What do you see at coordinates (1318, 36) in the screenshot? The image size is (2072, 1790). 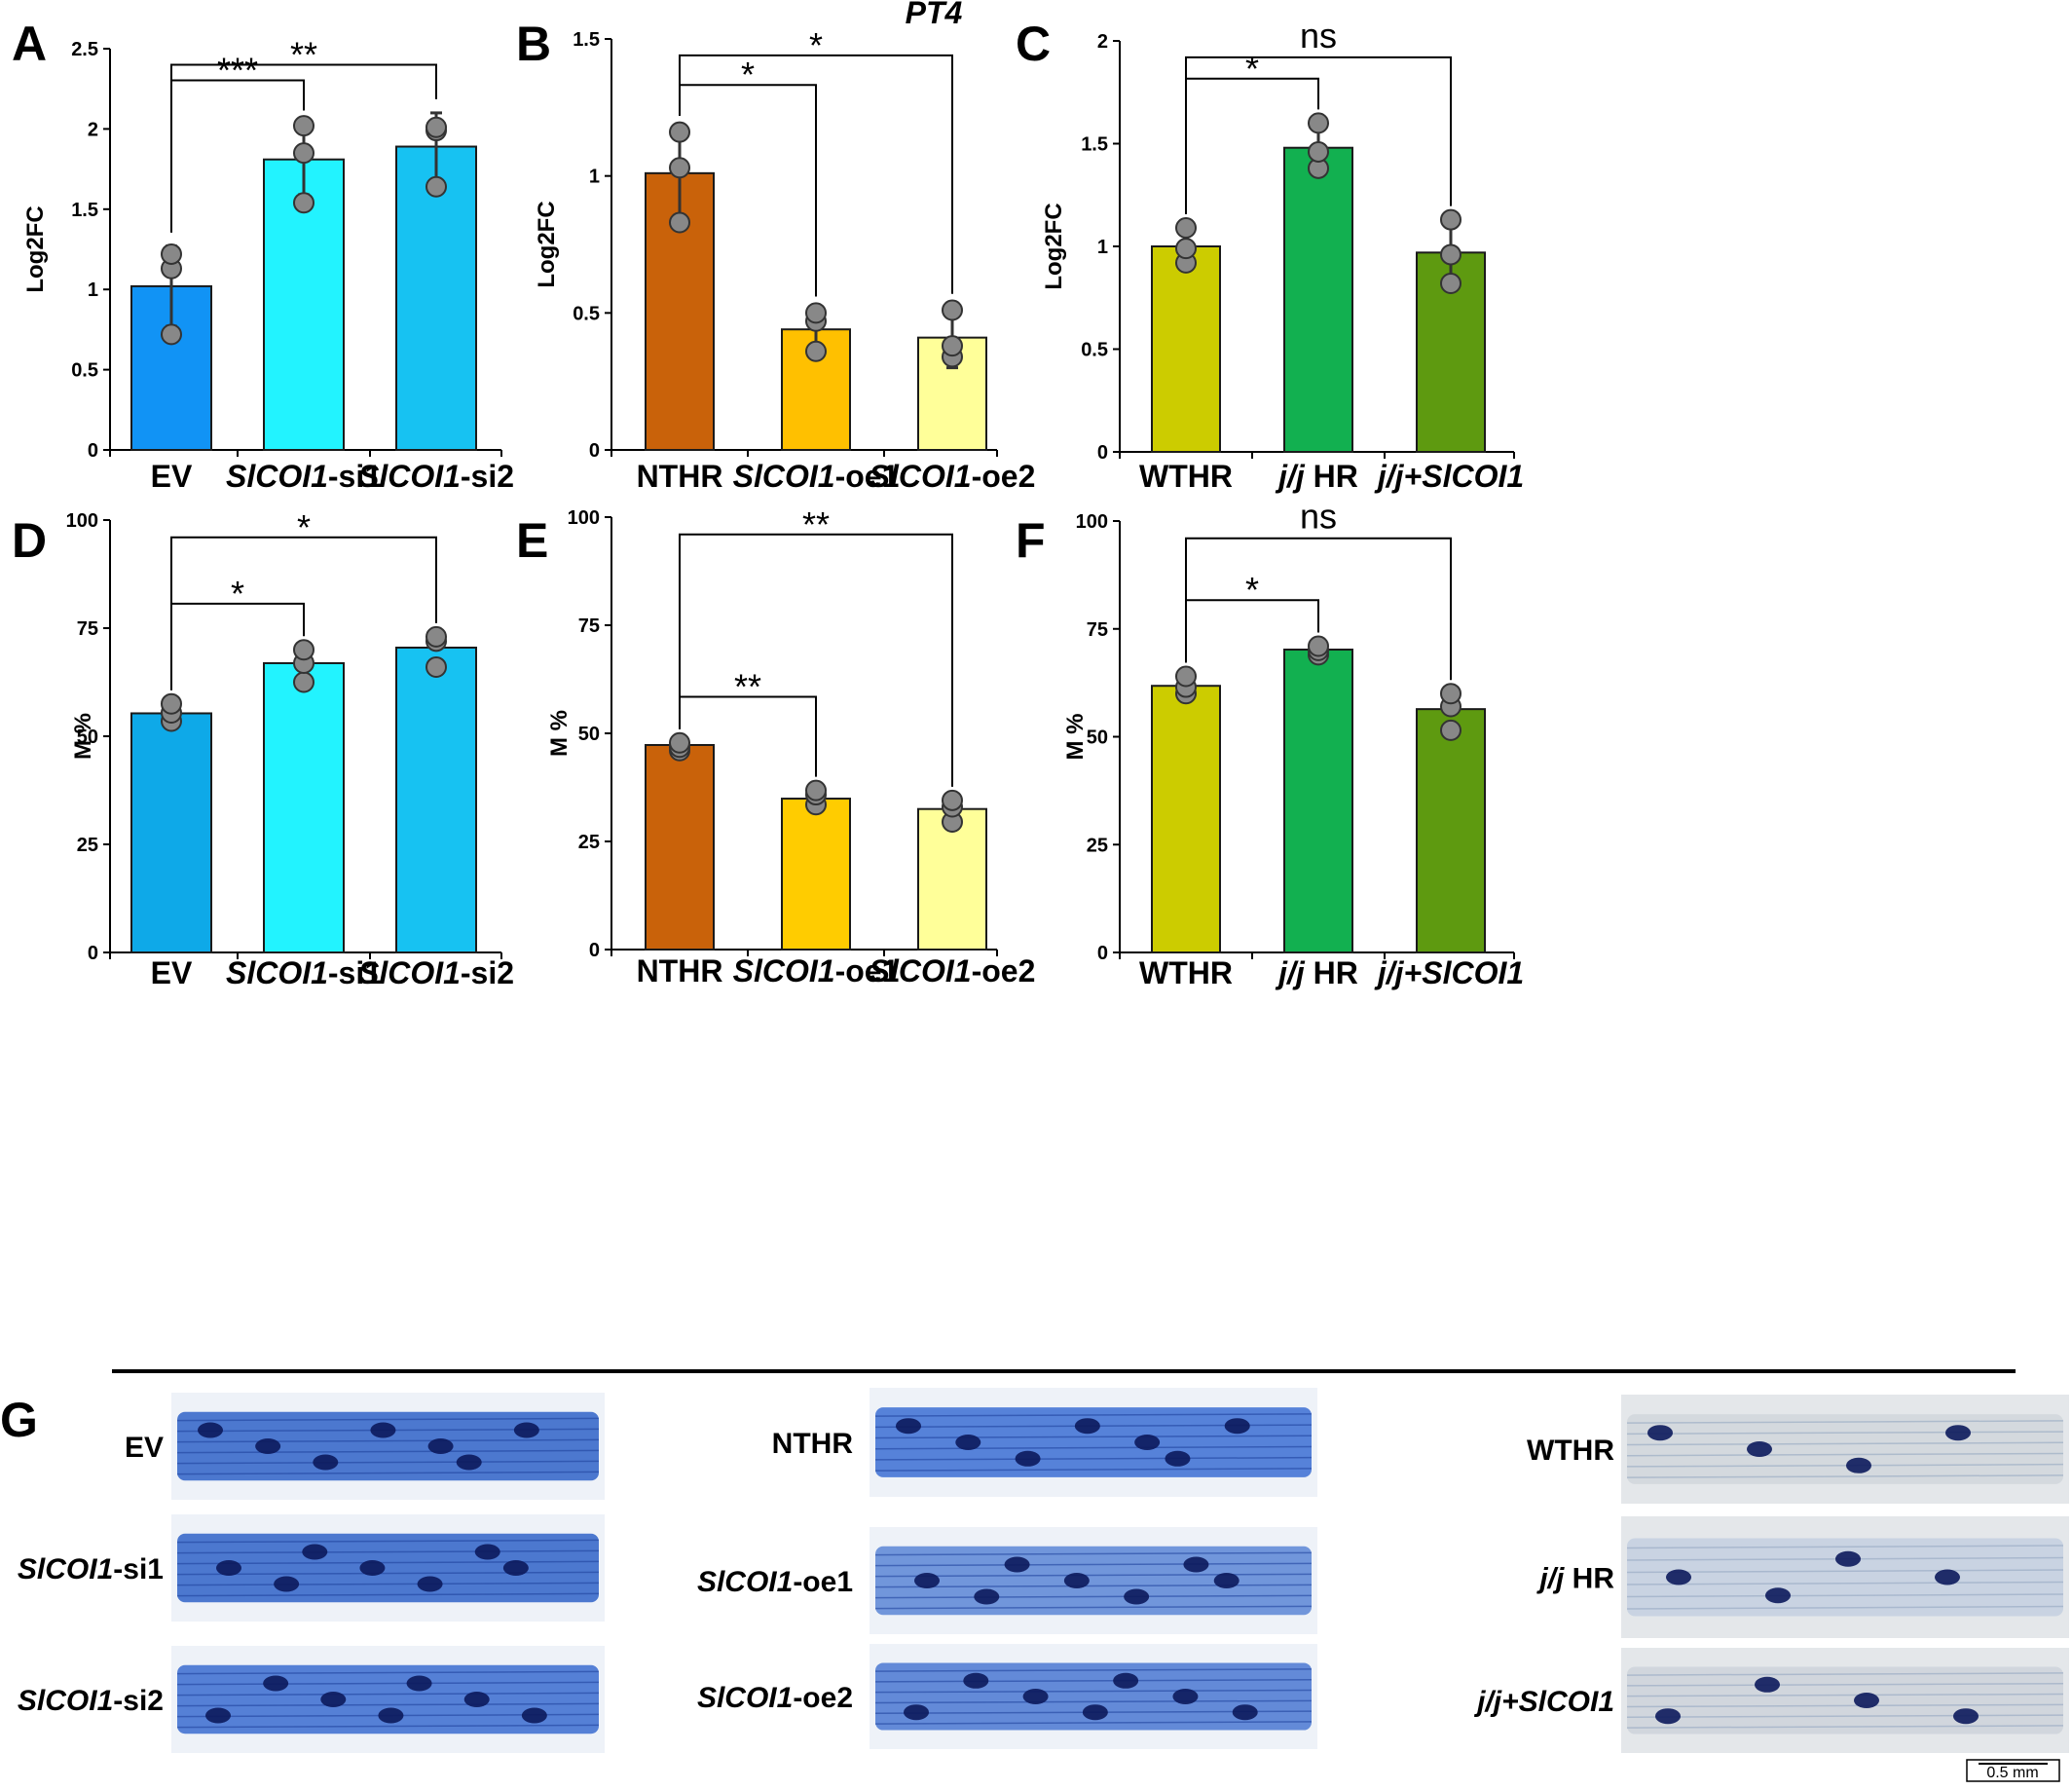 I see `significance-label: ns` at bounding box center [1318, 36].